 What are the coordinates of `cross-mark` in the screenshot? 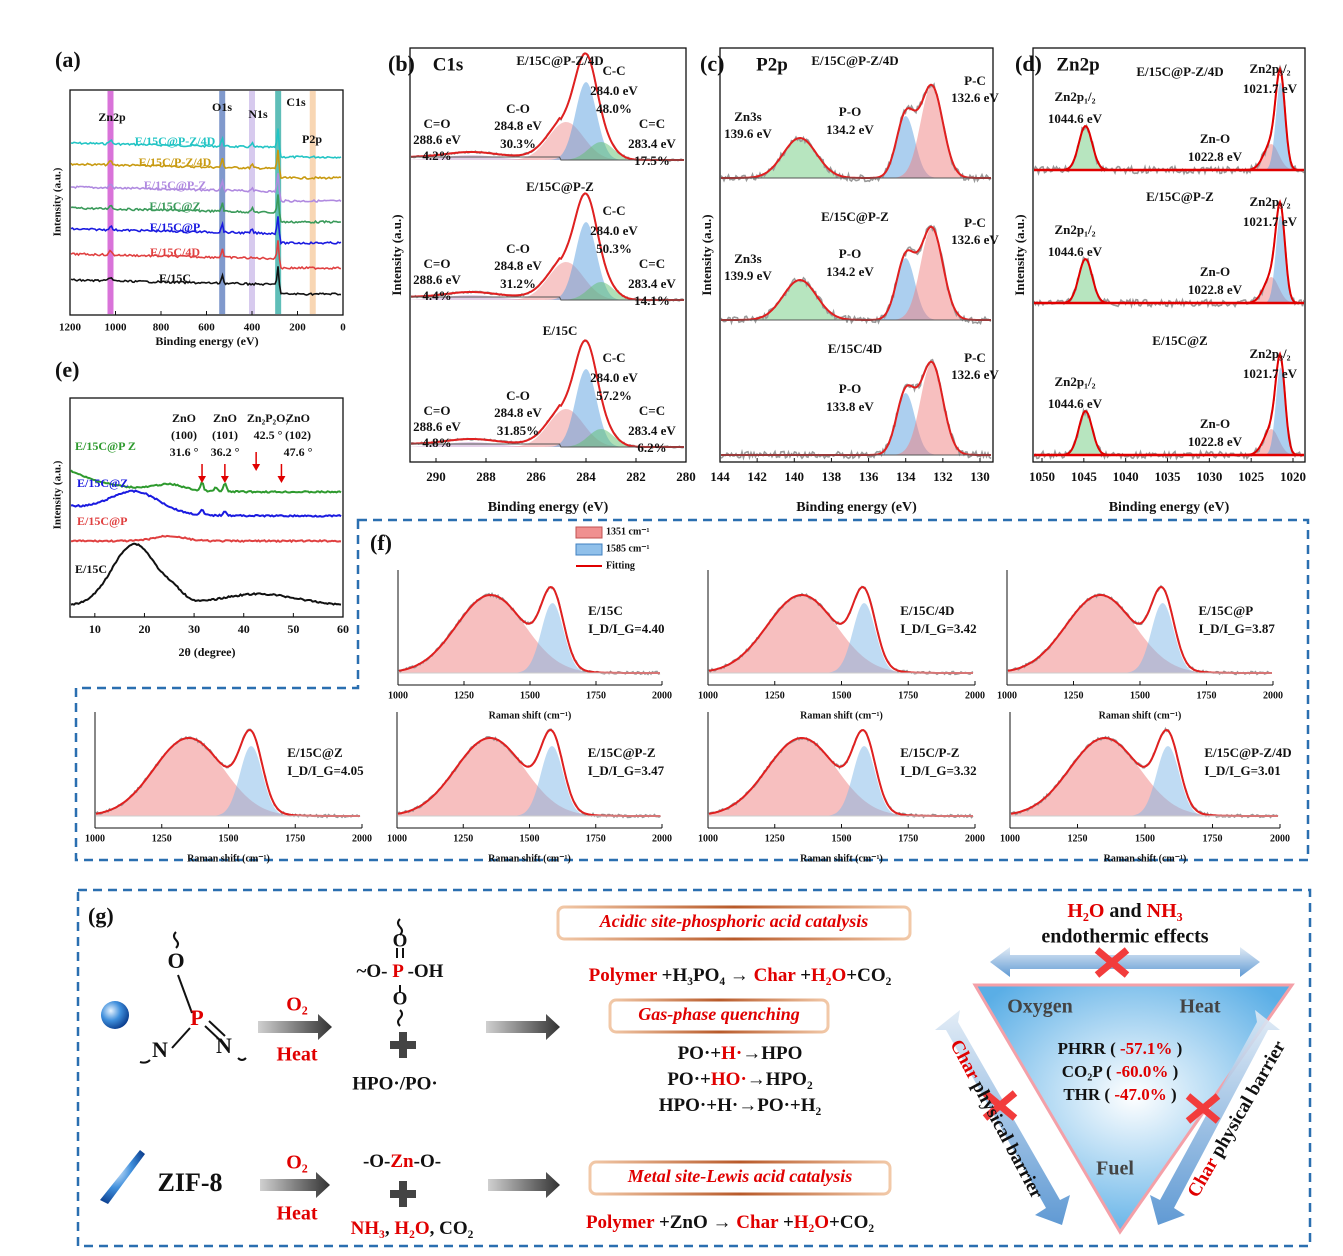 It's located at (1101, 1035).